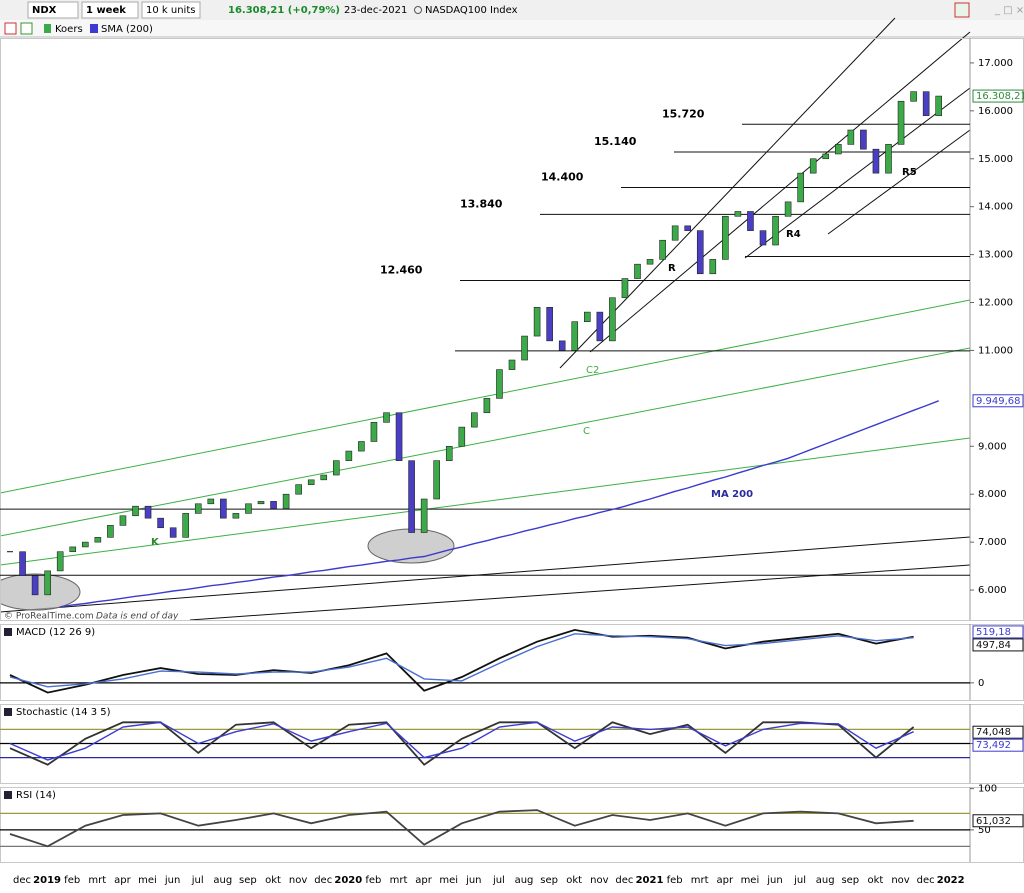 Image resolution: width=1024 pixels, height=893 pixels. Describe the element at coordinates (375, 10) in the screenshot. I see `date: 23-dec-2021` at that location.